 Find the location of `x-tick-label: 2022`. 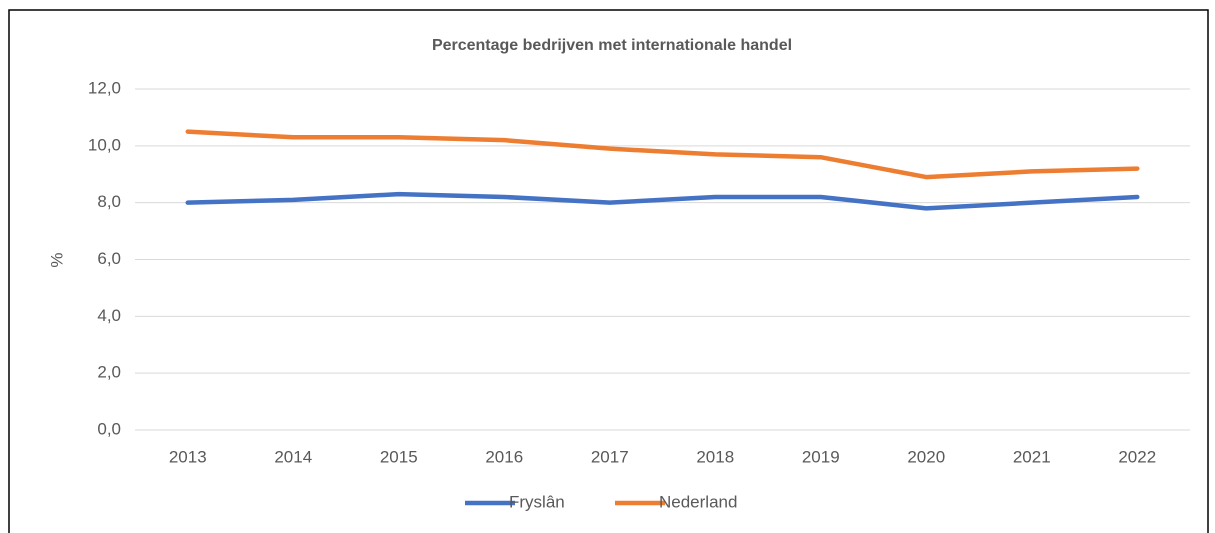

x-tick-label: 2022 is located at coordinates (1137, 456).